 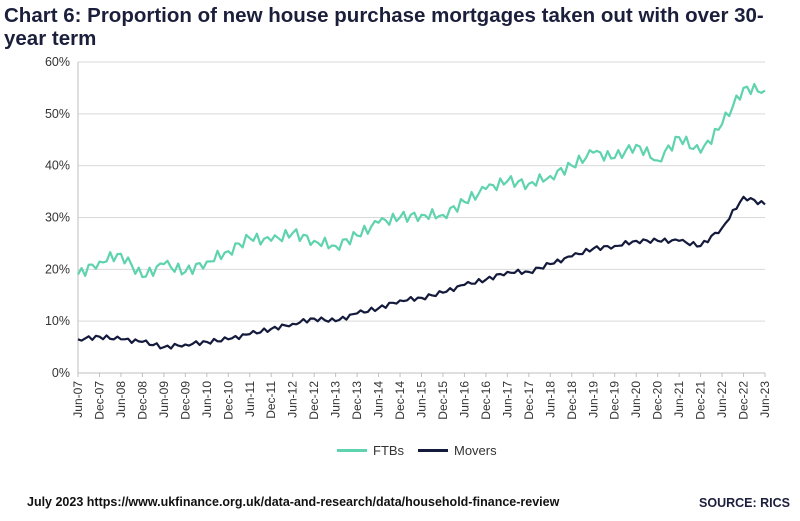 I want to click on x-tick-label: Jun-10, so click(x=207, y=399).